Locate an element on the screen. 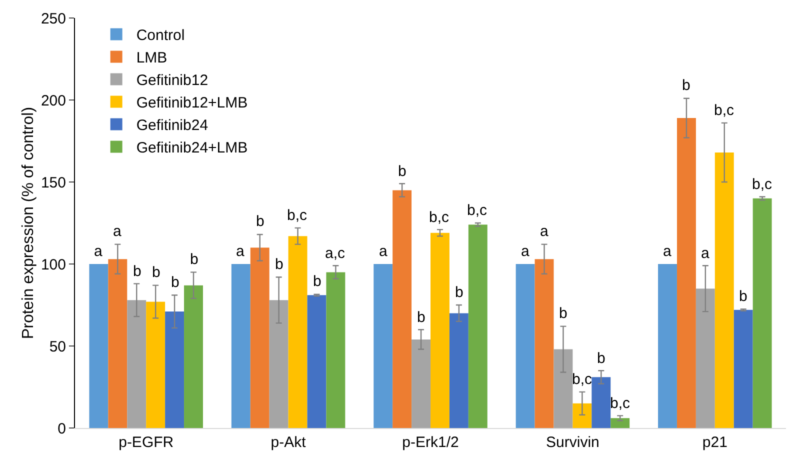  legend-label: Gefitinib24 is located at coordinates (172, 125).